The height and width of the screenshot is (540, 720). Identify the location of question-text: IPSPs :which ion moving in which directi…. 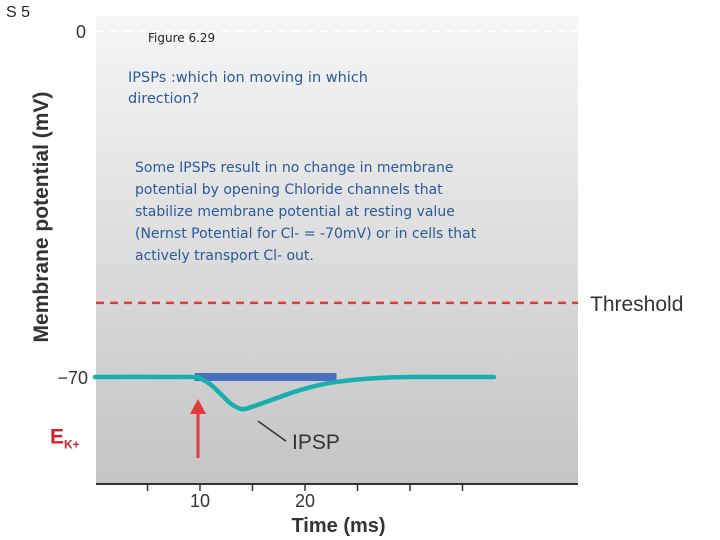
(248, 88).